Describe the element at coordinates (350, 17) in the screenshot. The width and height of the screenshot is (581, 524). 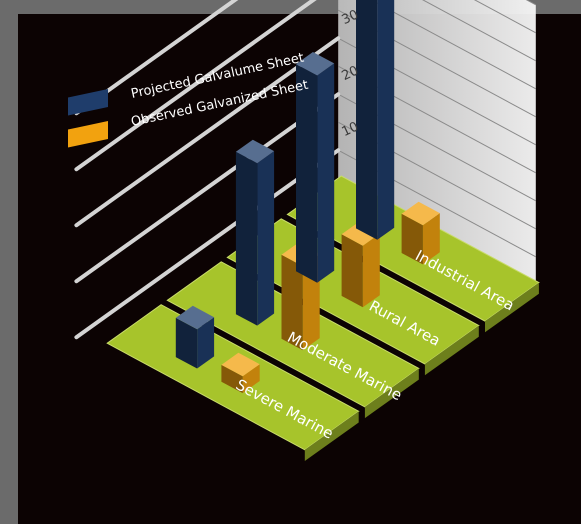
I see `y-tick-label: 30` at that location.